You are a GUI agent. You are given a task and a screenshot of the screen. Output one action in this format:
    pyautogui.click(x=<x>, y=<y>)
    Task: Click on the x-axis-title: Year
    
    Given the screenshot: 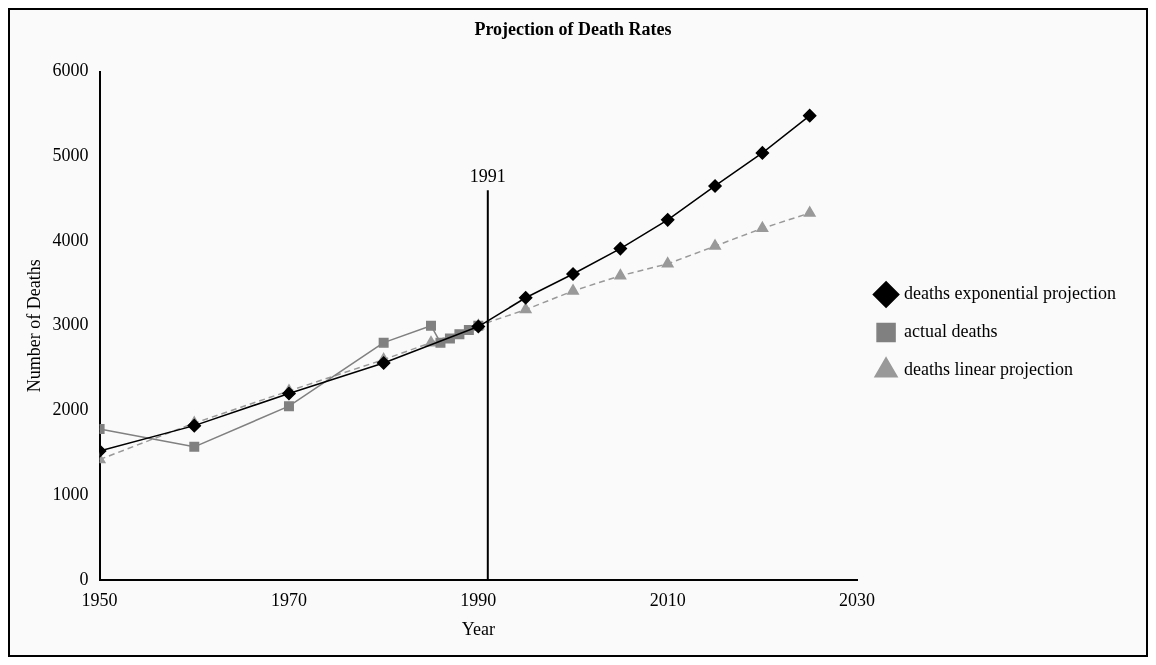 What is the action you would take?
    pyautogui.click(x=478, y=628)
    